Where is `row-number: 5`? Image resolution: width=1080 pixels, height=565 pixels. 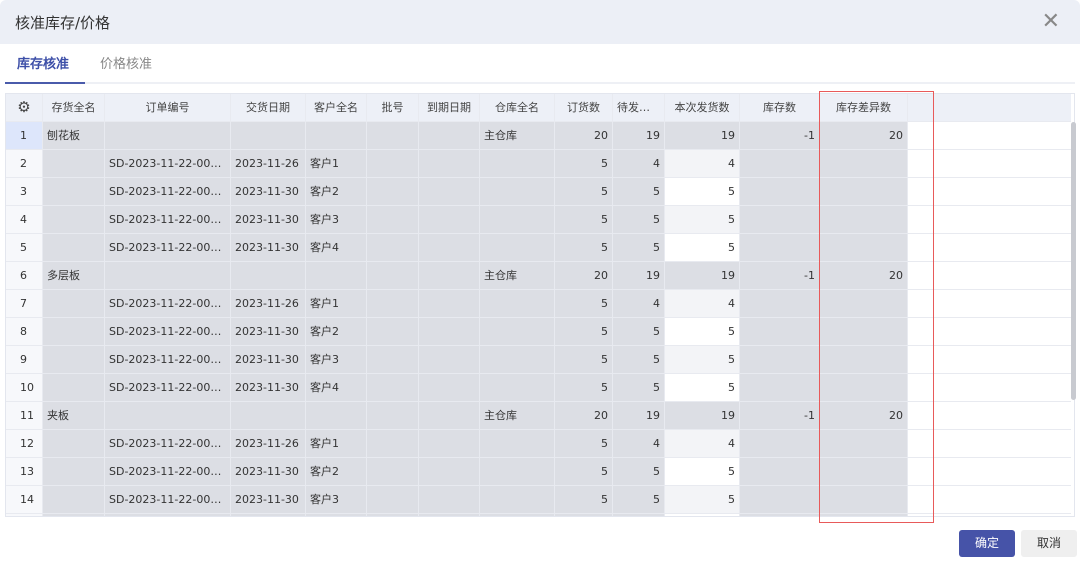
row-number: 5 is located at coordinates (24, 248).